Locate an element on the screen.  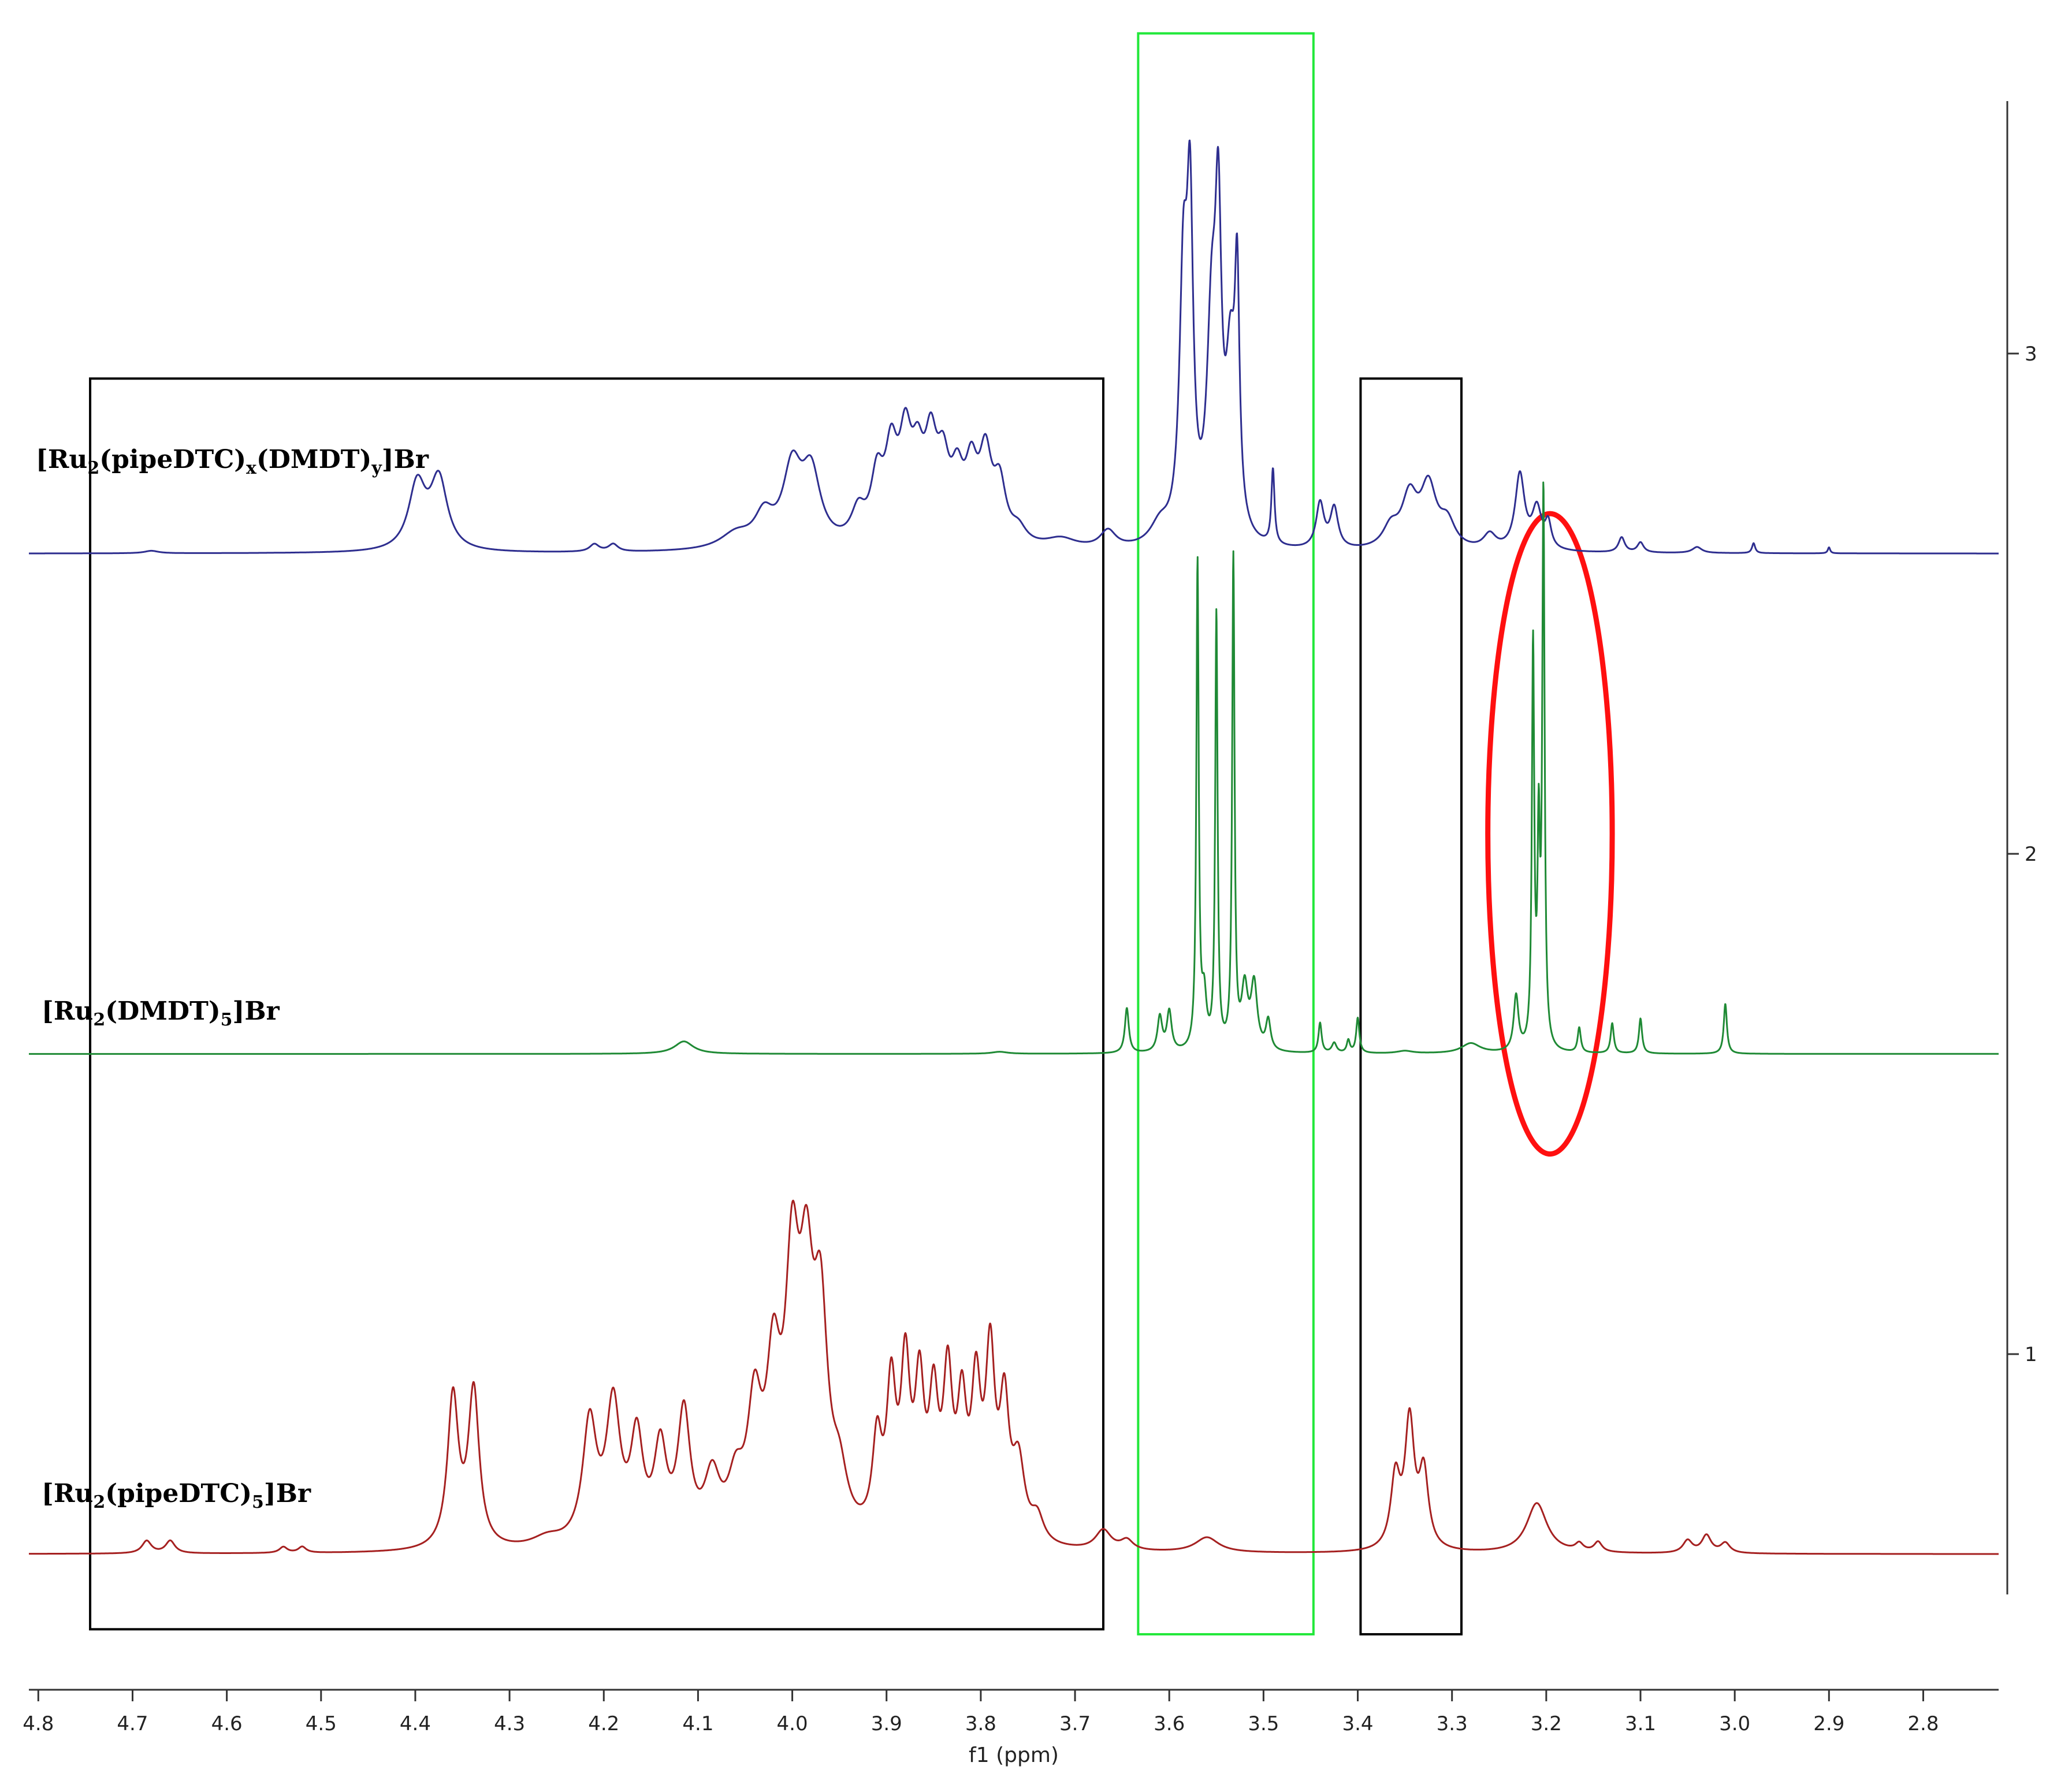
x-tick-label: 4.1 is located at coordinates (697, 1723).